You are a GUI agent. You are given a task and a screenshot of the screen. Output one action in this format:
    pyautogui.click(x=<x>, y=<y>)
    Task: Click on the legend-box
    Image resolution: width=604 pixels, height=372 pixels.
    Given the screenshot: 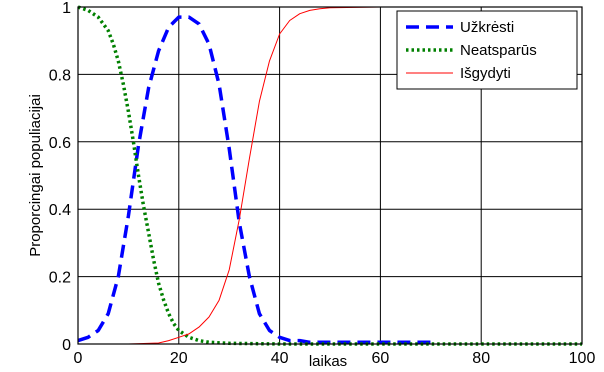 What is the action you would take?
    pyautogui.click(x=487, y=50)
    